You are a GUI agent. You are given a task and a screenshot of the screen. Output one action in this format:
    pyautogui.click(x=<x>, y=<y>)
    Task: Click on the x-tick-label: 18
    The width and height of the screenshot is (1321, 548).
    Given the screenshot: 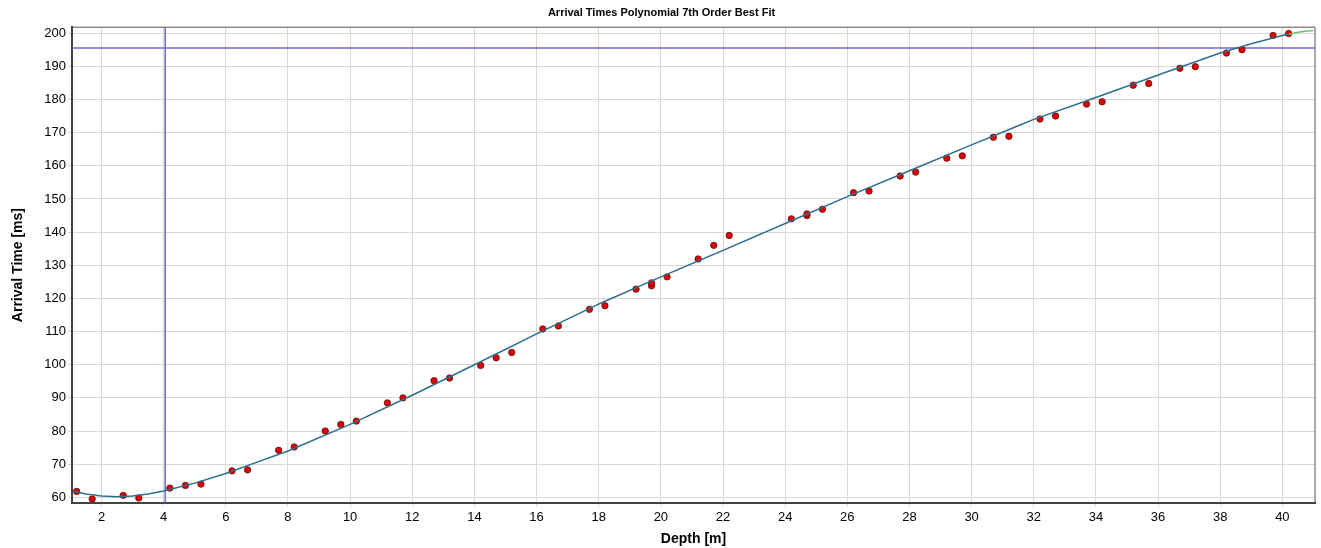 What is the action you would take?
    pyautogui.click(x=598, y=517)
    